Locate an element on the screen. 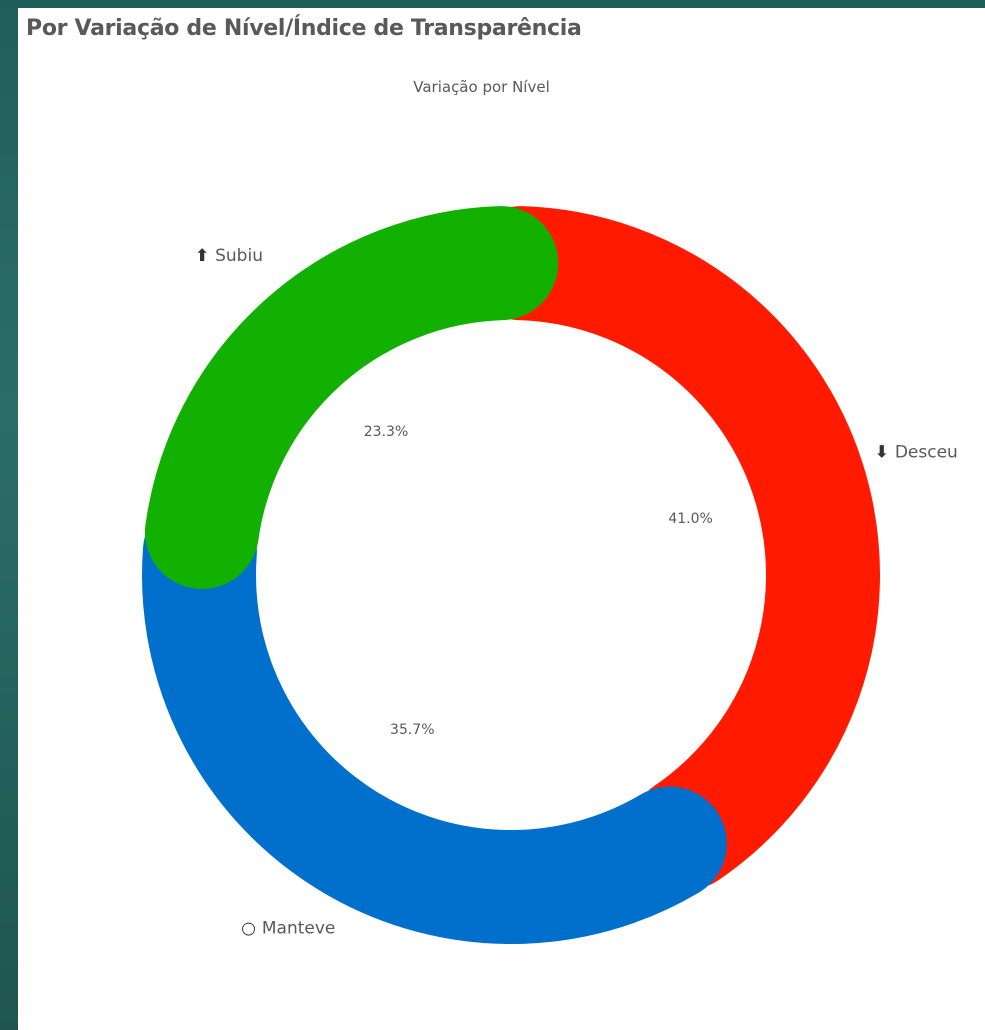 Image resolution: width=985 pixels, height=1030 pixels. data-label-desceu: 41.0% is located at coordinates (690, 519).